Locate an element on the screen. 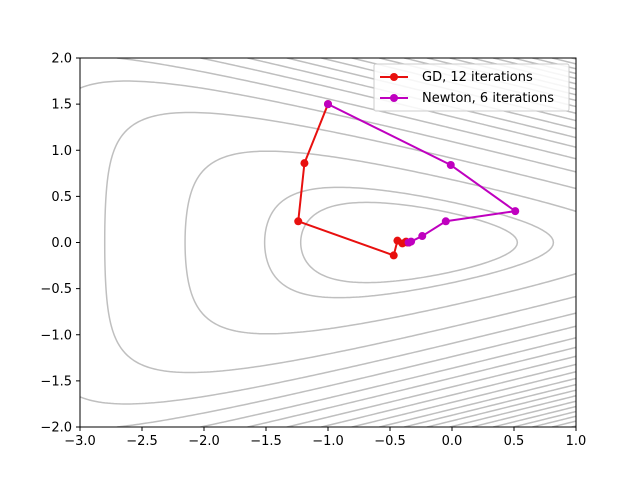  y-tick-label-8: 2.0 is located at coordinates (61, 59).